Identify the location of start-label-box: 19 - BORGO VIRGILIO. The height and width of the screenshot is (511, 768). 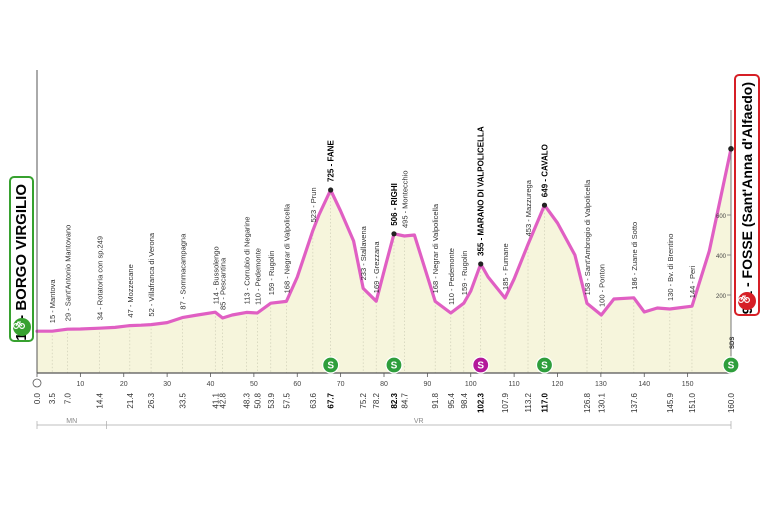
(21, 259).